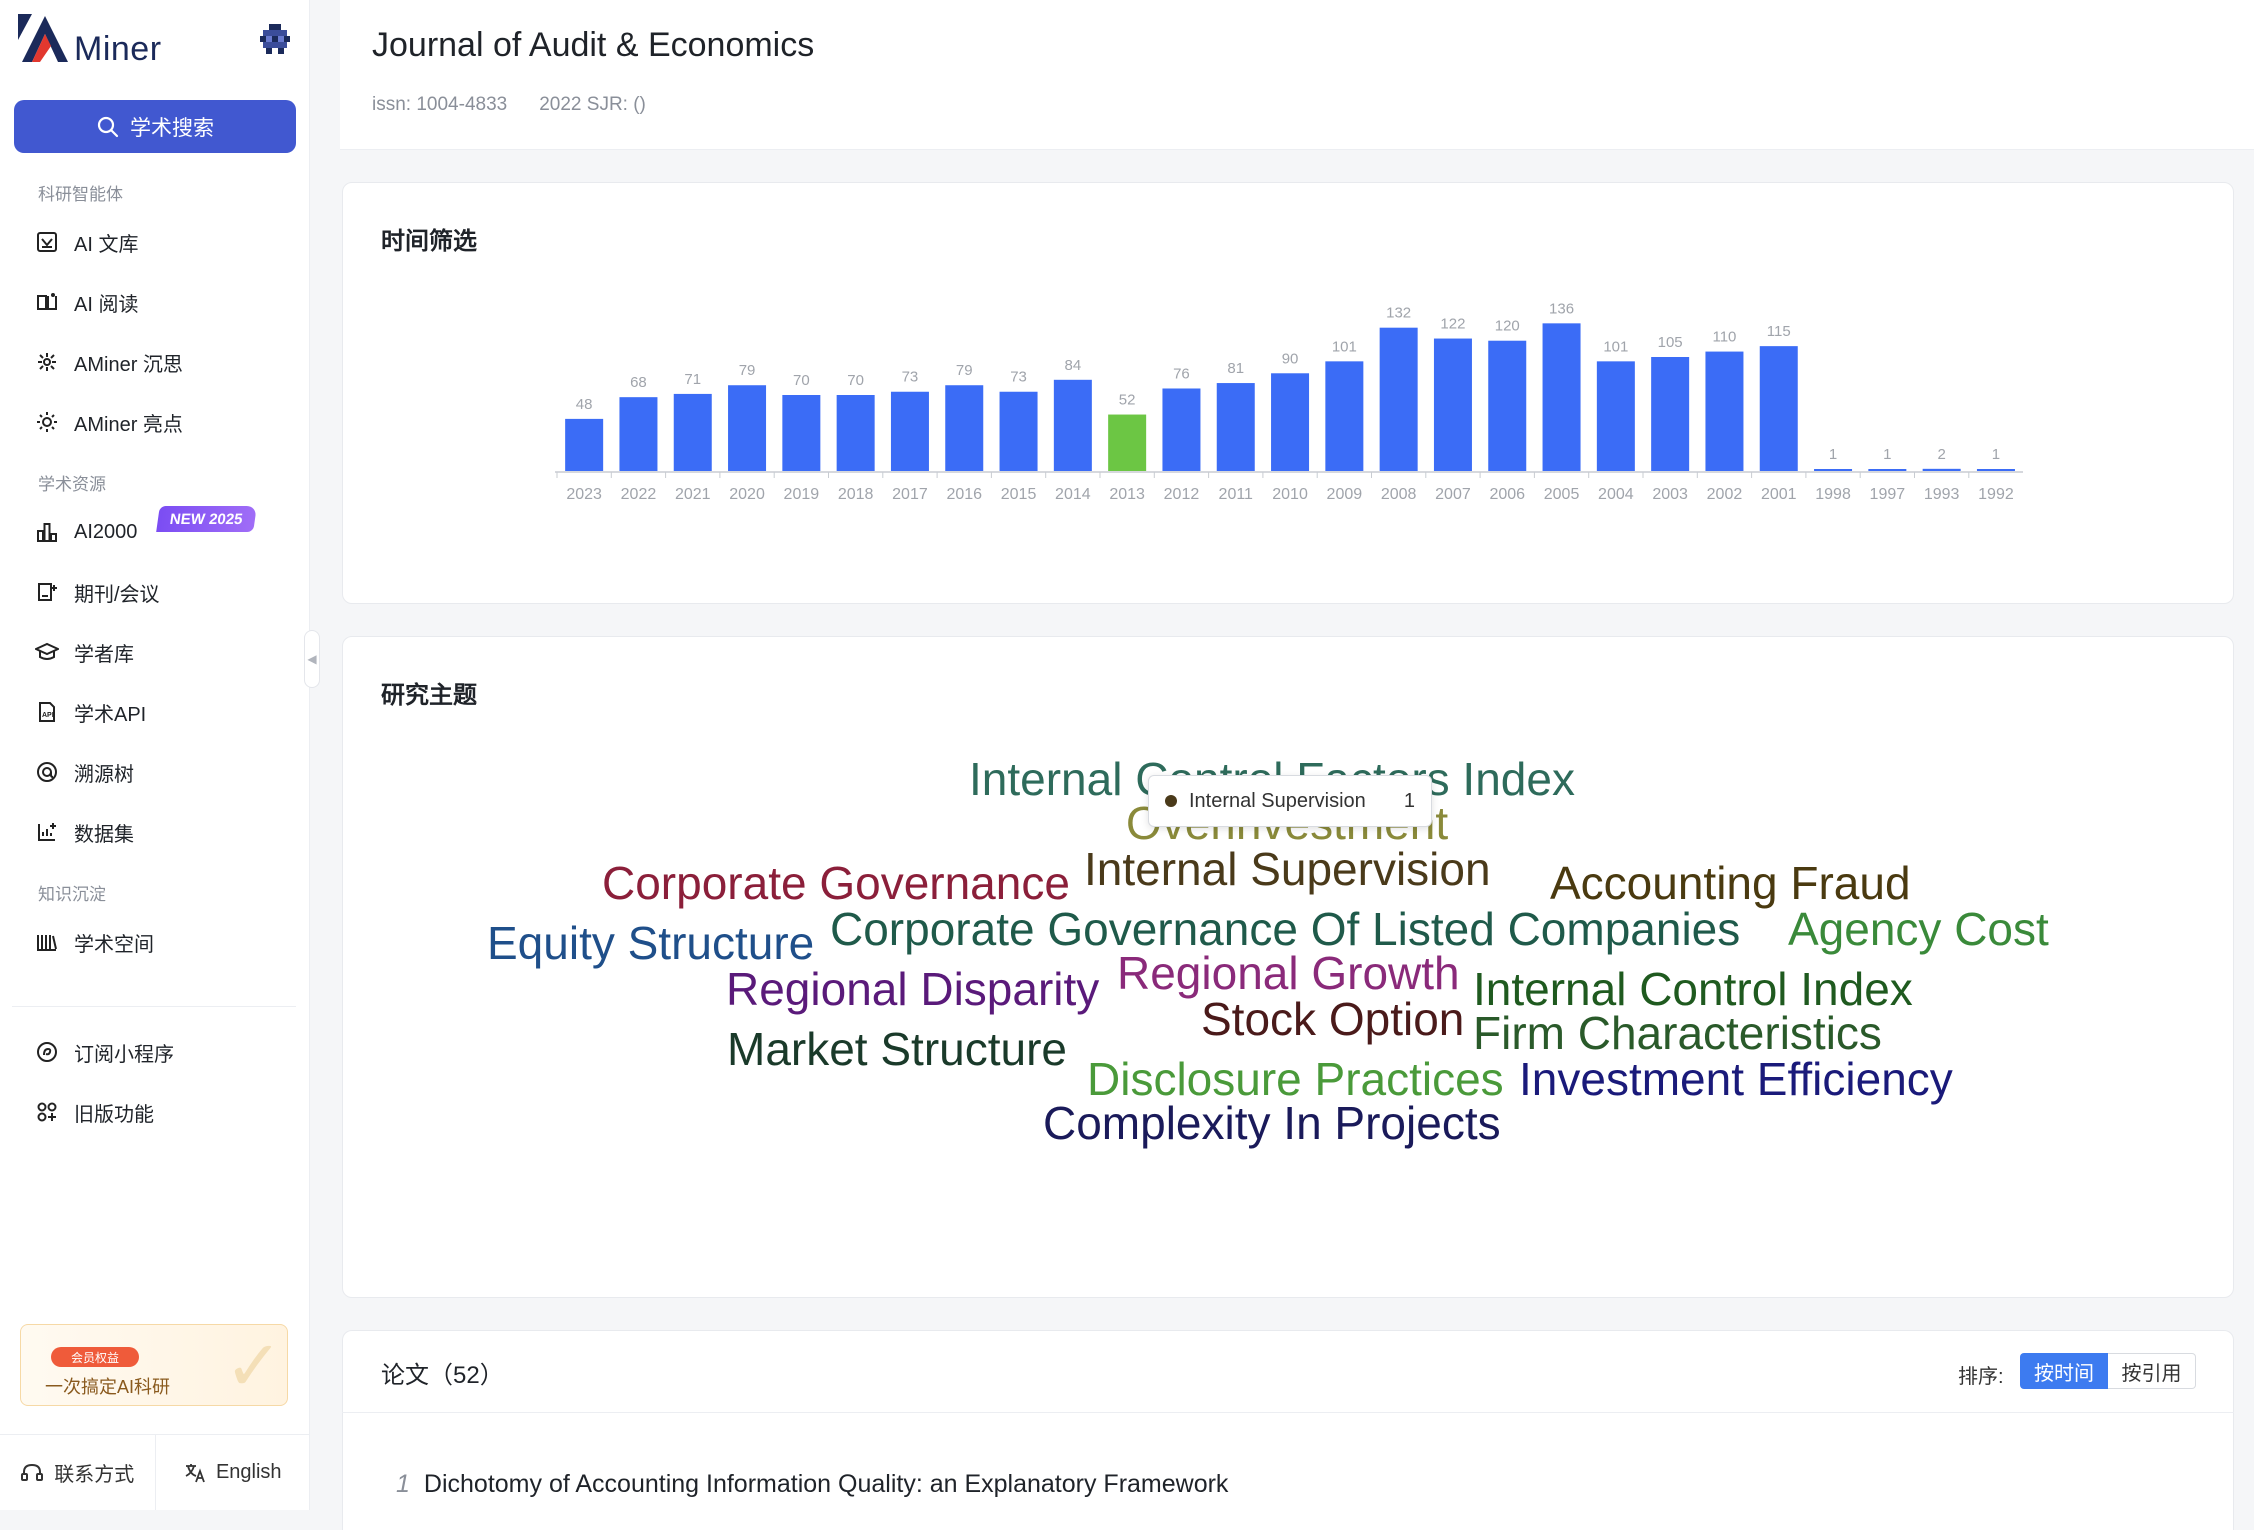 The height and width of the screenshot is (1530, 2254). What do you see at coordinates (94, 1475) in the screenshot?
I see `contact-label: 联系方式` at bounding box center [94, 1475].